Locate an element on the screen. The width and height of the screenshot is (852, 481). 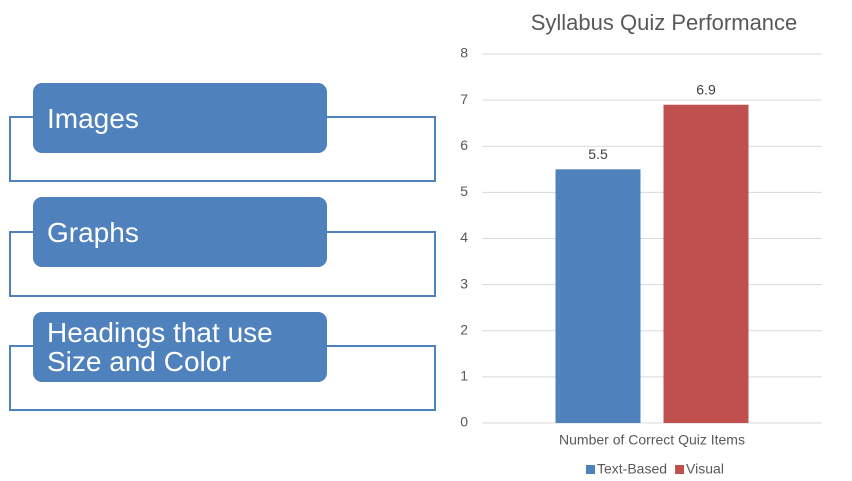
item-box: Headings that use Size and Color is located at coordinates (180, 347).